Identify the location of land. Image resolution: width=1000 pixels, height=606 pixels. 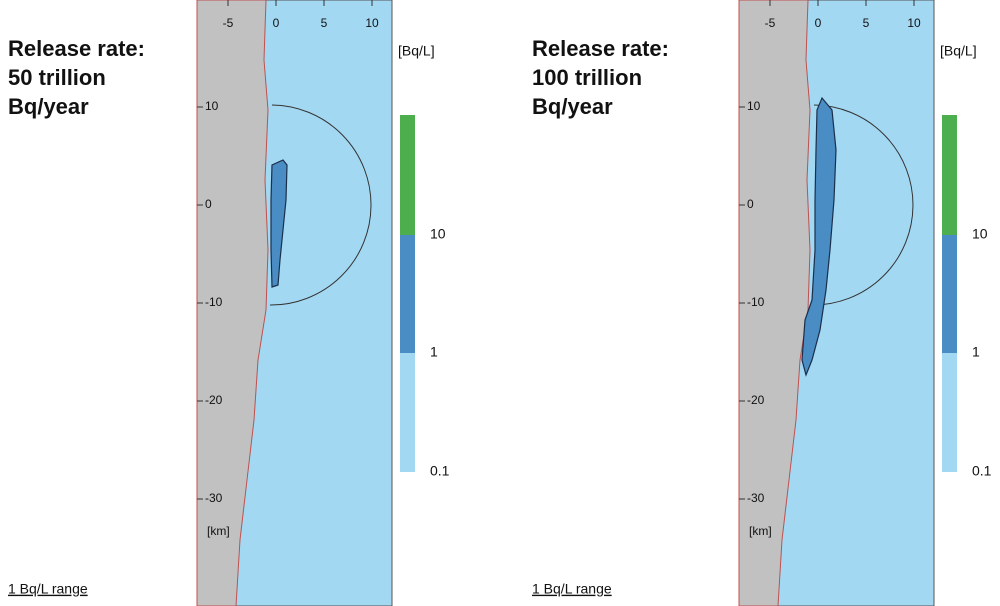
(232, 303).